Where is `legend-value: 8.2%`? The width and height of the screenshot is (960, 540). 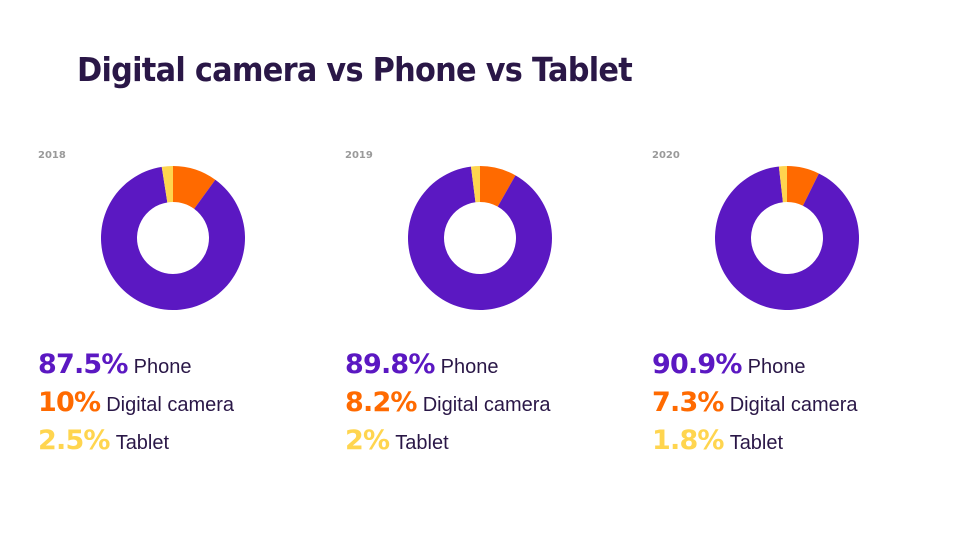 legend-value: 8.2% is located at coordinates (381, 402).